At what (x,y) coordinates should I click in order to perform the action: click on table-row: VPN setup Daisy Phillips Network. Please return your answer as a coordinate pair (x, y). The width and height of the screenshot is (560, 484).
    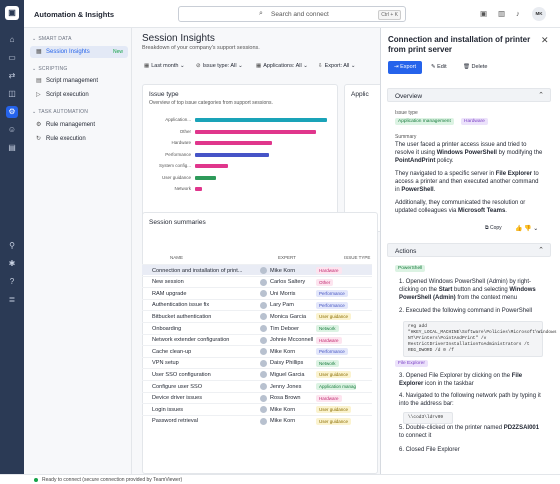
    Looking at the image, I should click on (257, 362).